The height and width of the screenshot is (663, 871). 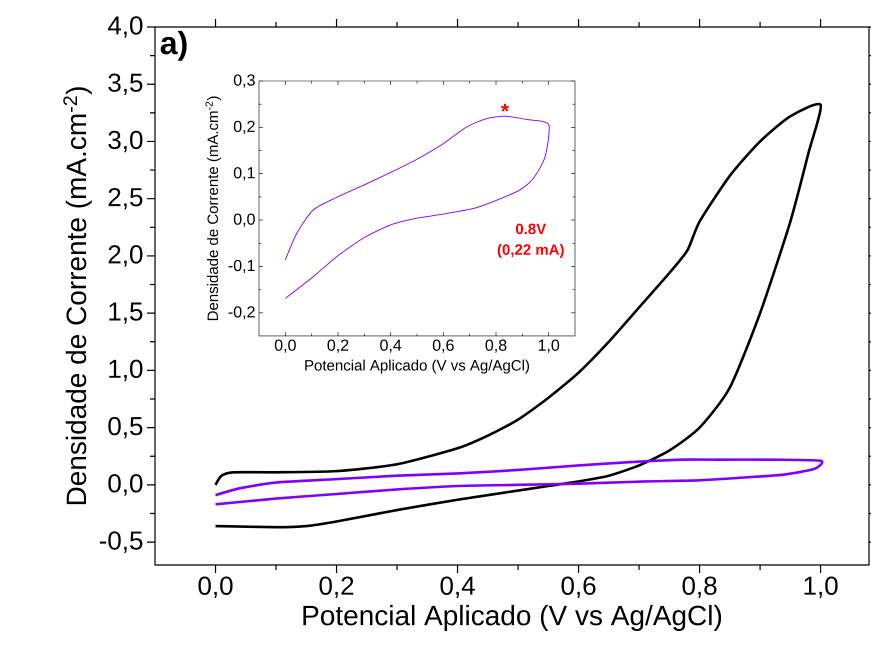 I want to click on line-series, so click(x=518, y=482).